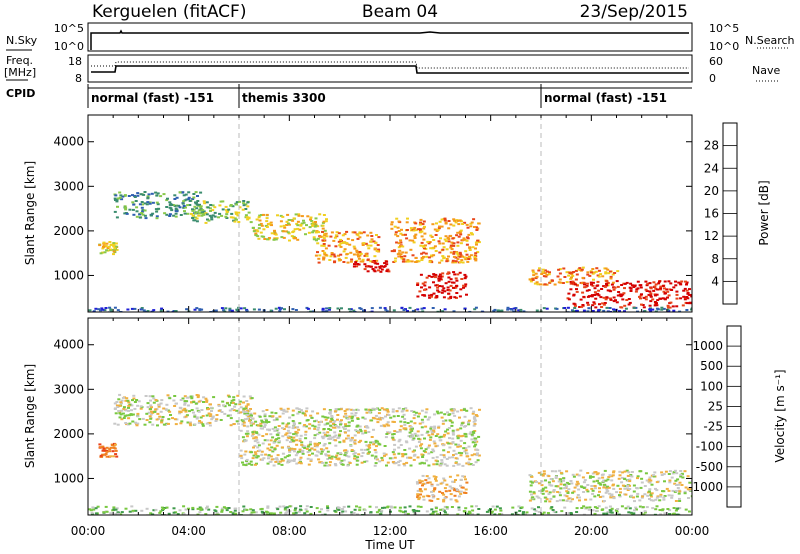 The image size is (800, 554). What do you see at coordinates (764, 212) in the screenshot?
I see `power-colorbar-label: Power [dB]` at bounding box center [764, 212].